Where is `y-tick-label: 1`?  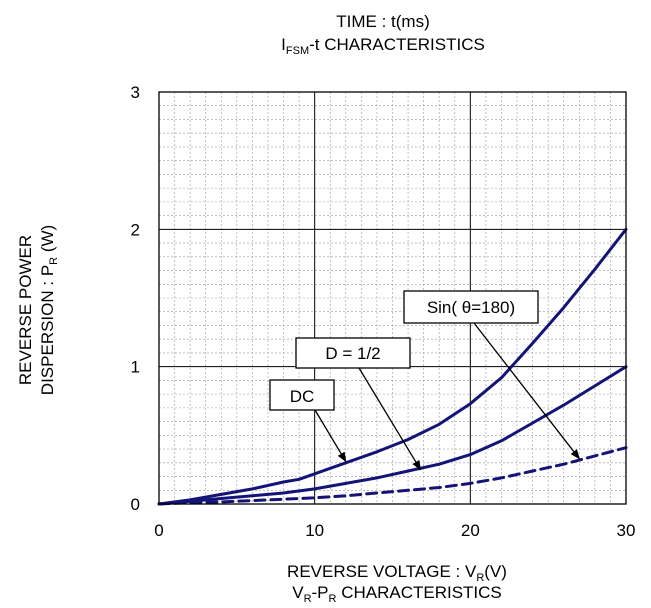
y-tick-label: 1 is located at coordinates (135, 367).